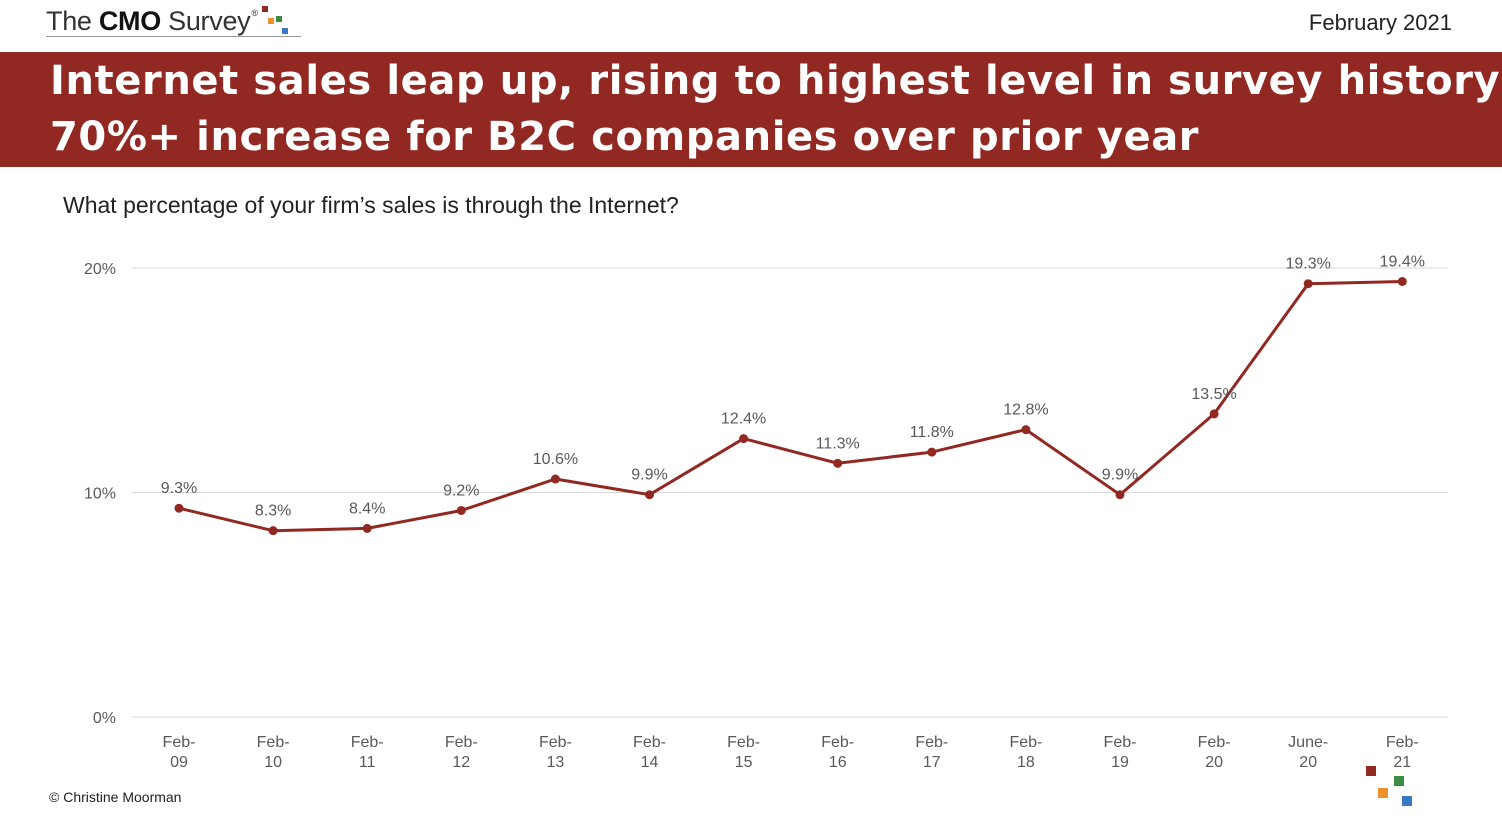 The width and height of the screenshot is (1502, 816). Describe the element at coordinates (179, 762) in the screenshot. I see `x-tick-label: 09` at that location.